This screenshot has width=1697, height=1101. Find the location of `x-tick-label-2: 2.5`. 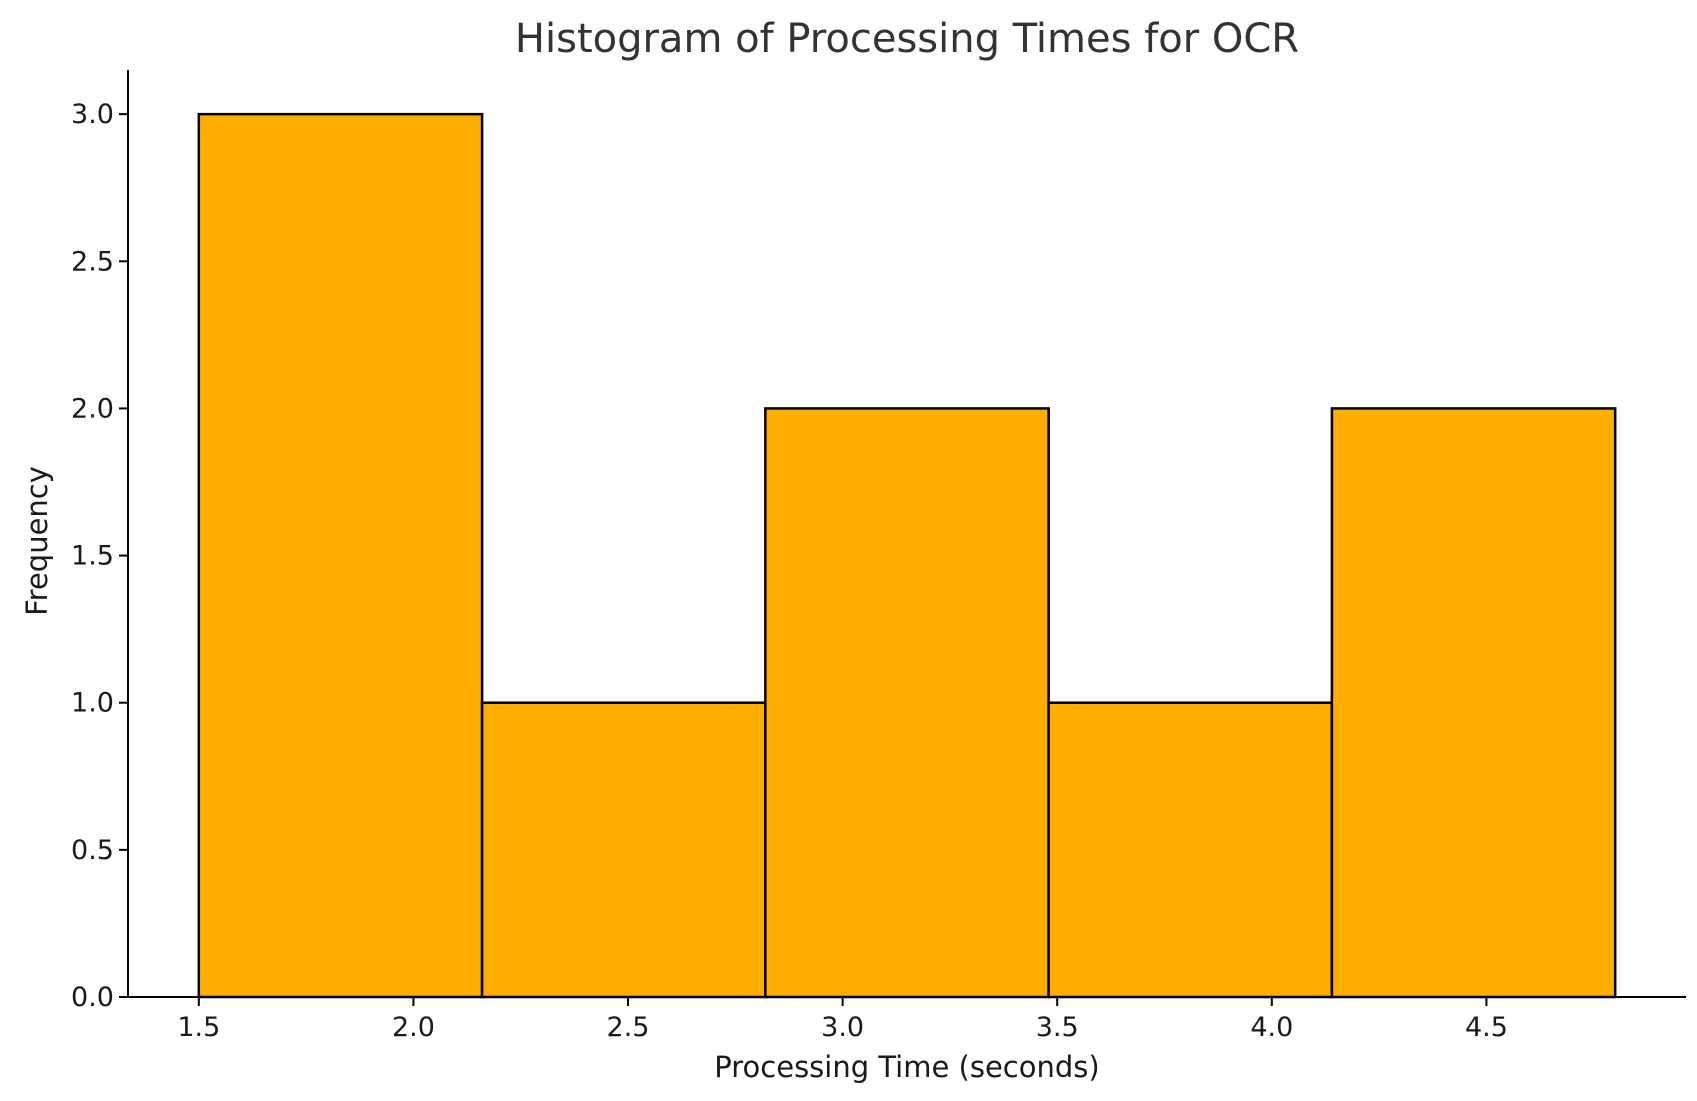

x-tick-label-2: 2.5 is located at coordinates (628, 1027).